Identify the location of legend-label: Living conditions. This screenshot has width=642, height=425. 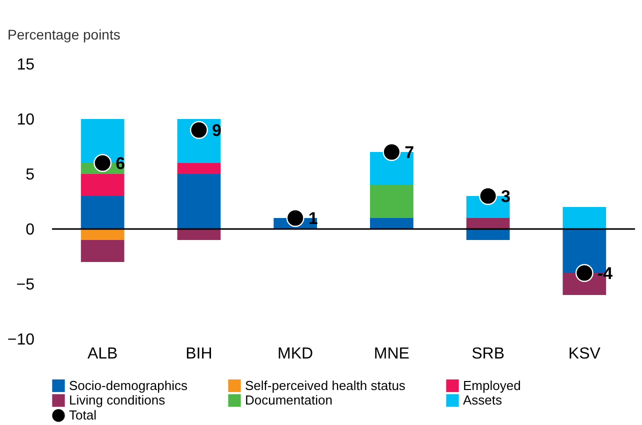
(117, 400).